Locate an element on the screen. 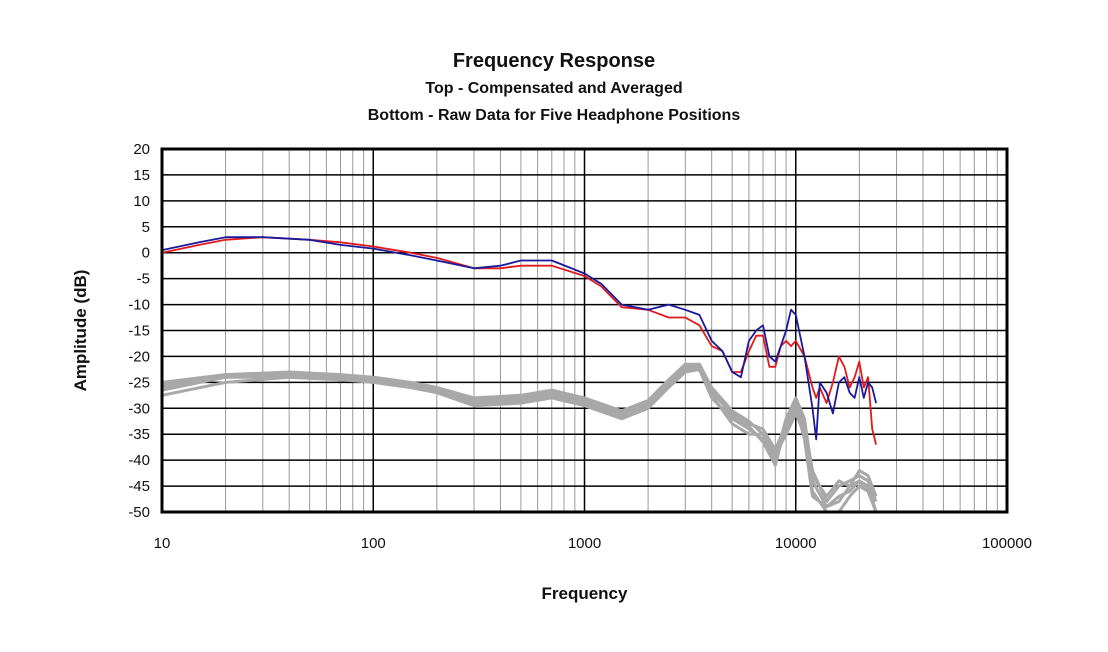 The image size is (1108, 652). chart-title: Frequency Response is located at coordinates (554, 61).